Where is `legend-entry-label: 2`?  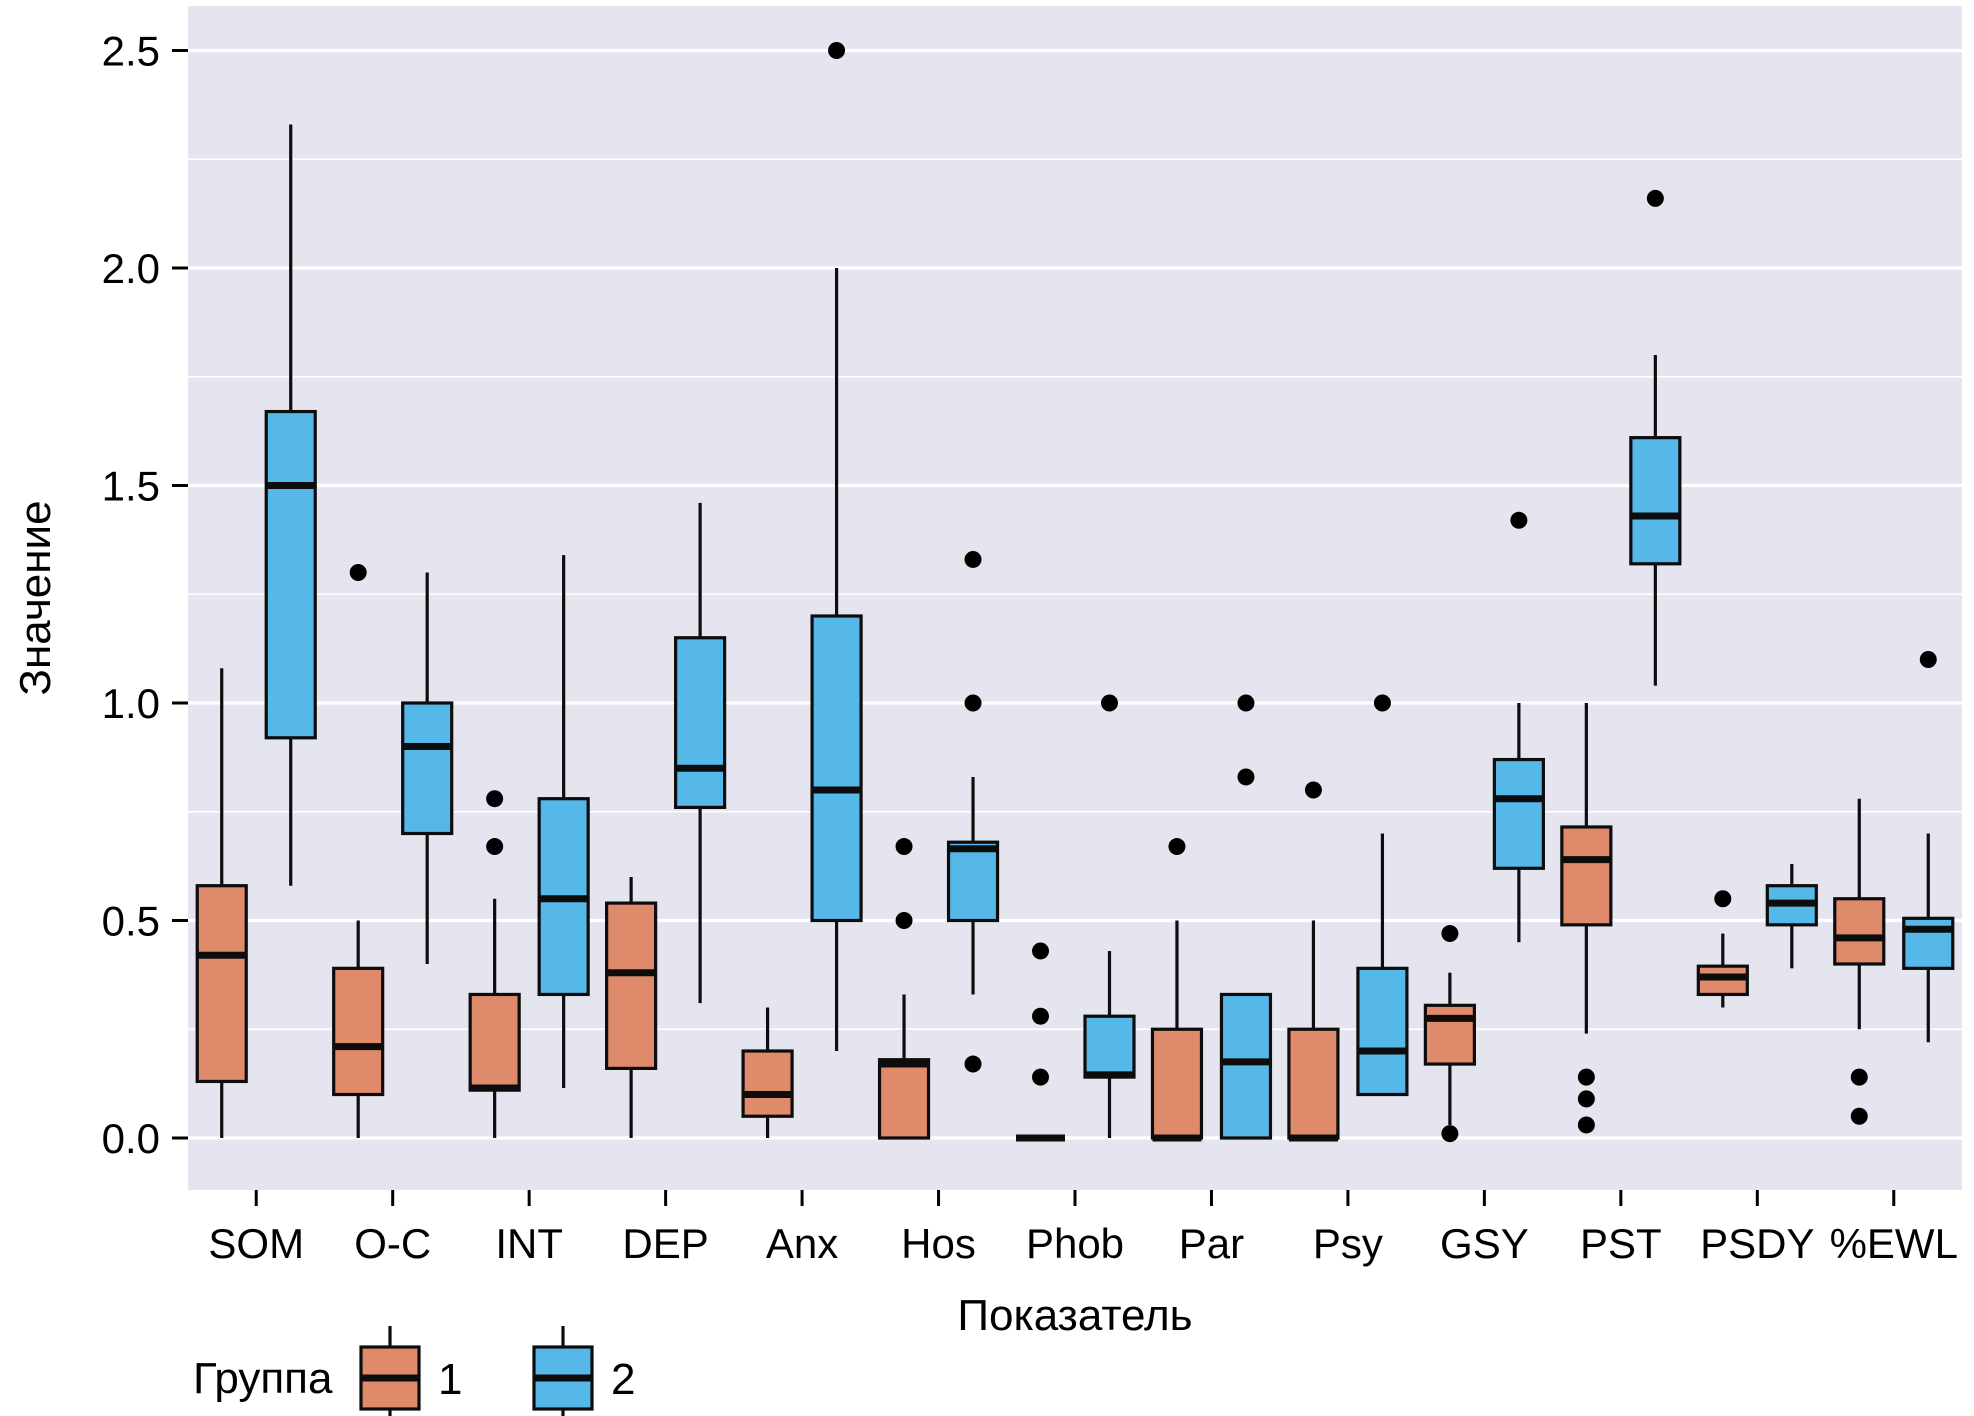 legend-entry-label: 2 is located at coordinates (623, 1379).